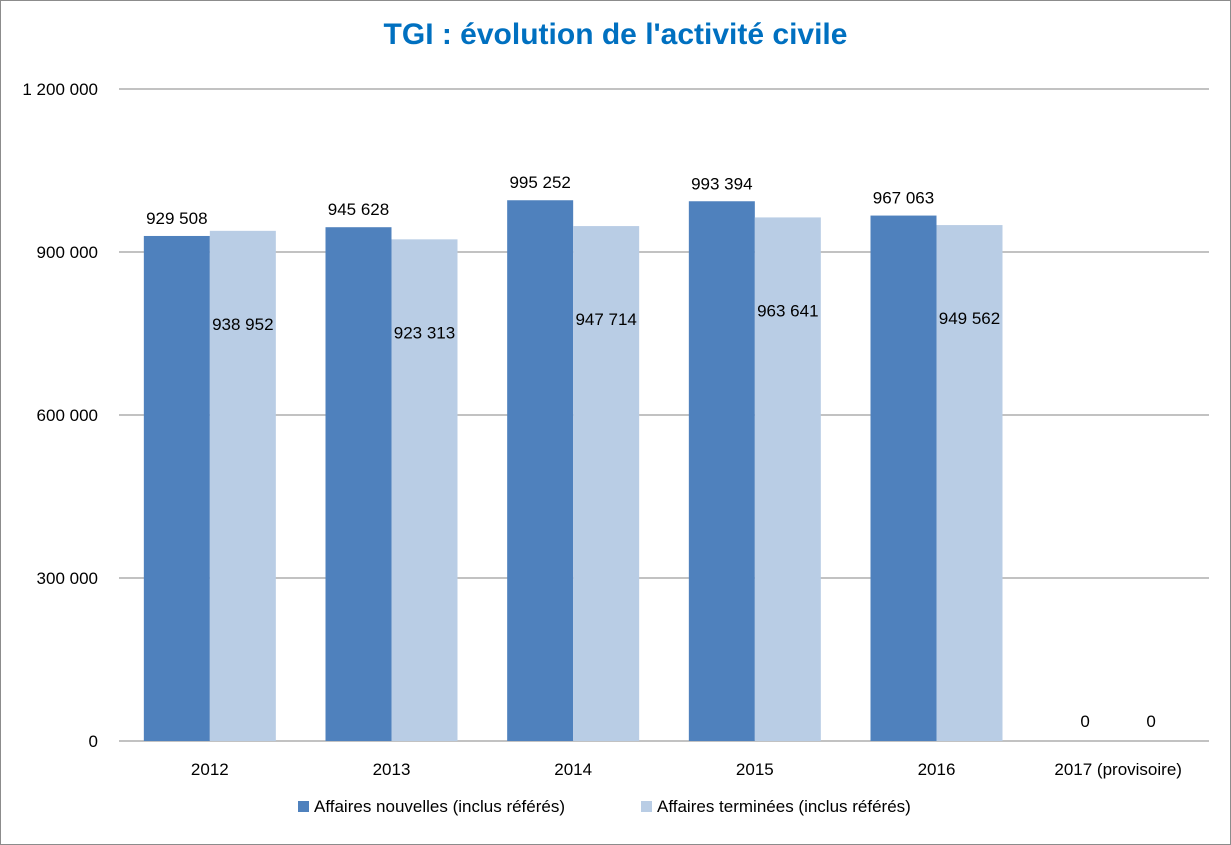 The height and width of the screenshot is (845, 1231). What do you see at coordinates (969, 318) in the screenshot?
I see `data-label: 949 562` at bounding box center [969, 318].